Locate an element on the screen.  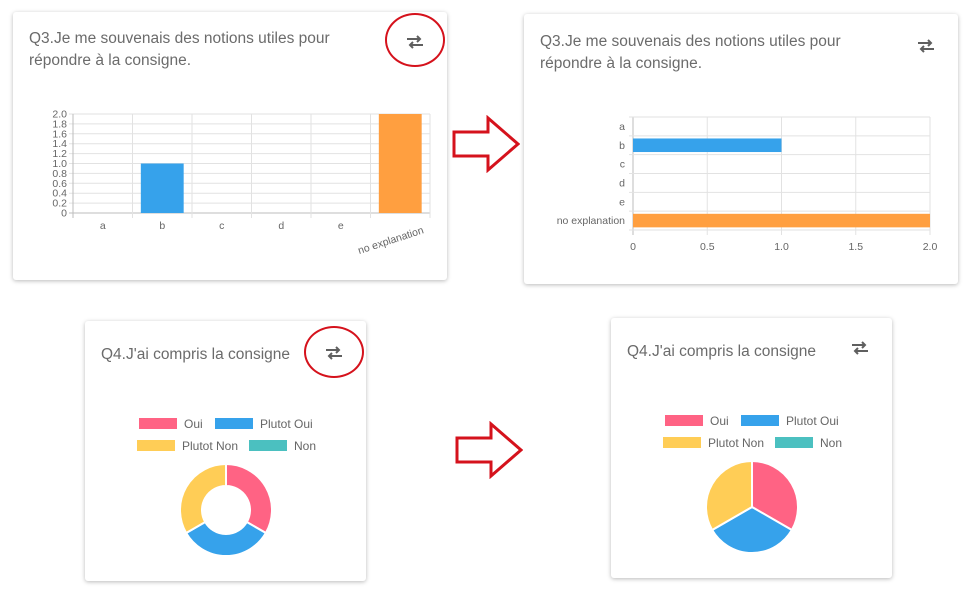
y-tick-label: d is located at coordinates (622, 183).